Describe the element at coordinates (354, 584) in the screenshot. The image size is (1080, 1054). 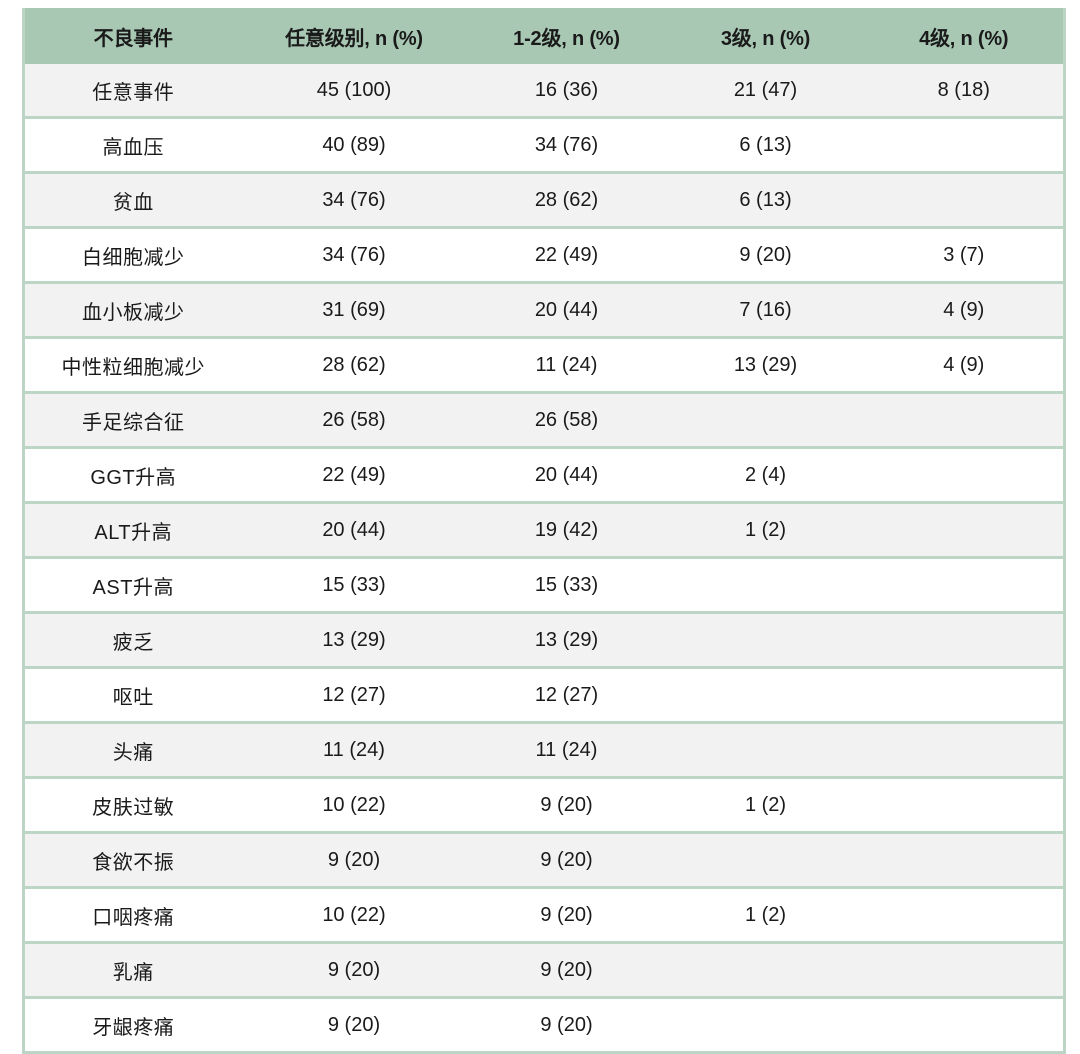
I see `cell-any: 15 (33)` at that location.